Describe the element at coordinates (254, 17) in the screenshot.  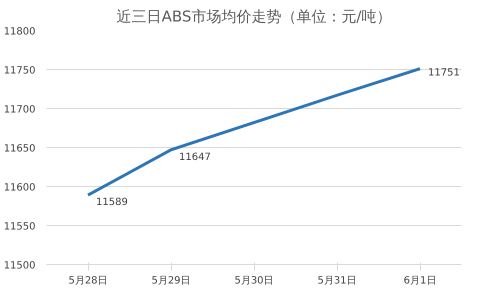
I see `chart-title: 近三日ABS市场均价走势（单位：元/吨）` at that location.